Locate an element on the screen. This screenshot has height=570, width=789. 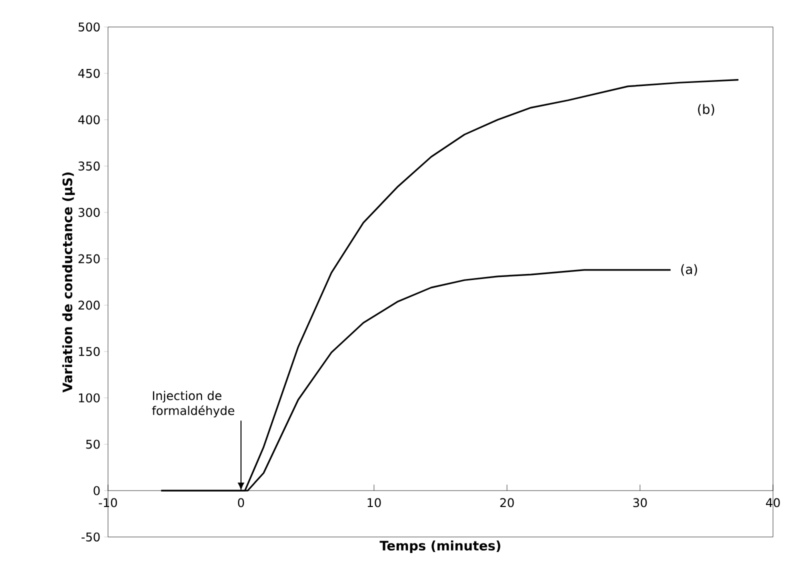
annotation: (a) is located at coordinates (689, 270).